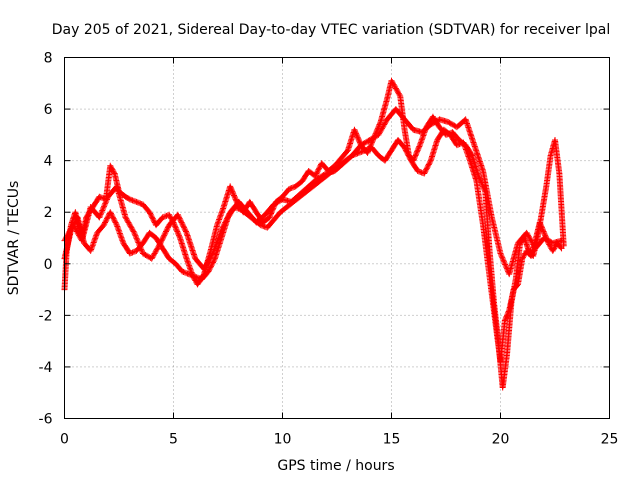  I want to click on y-tick-label: 8, so click(48, 59).